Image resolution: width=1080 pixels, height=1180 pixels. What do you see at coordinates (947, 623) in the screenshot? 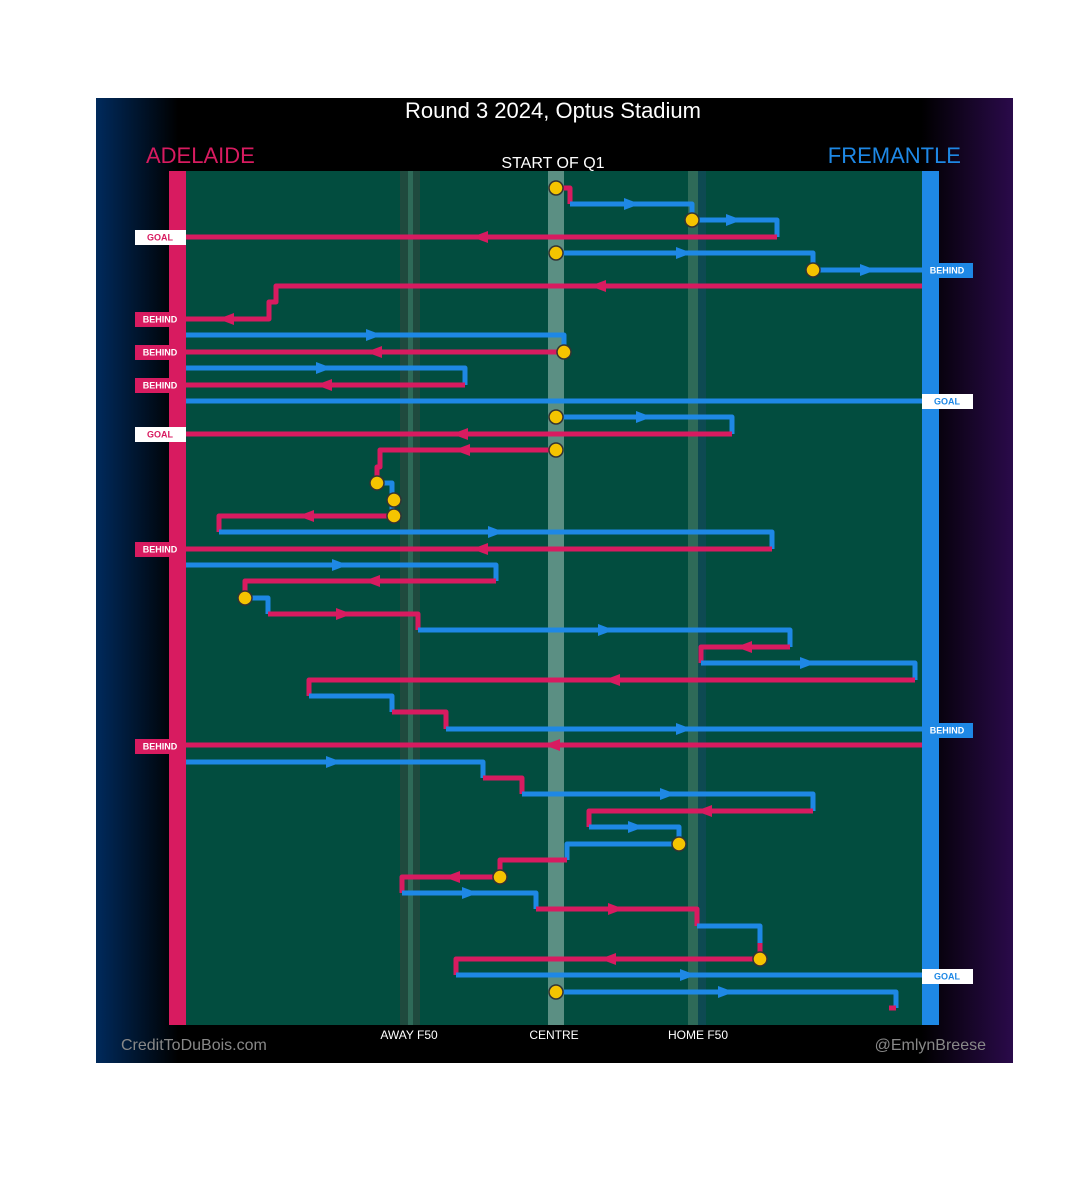
I see `right-outcomes: BEHIND GOAL BEHIND GOAL` at bounding box center [947, 623].